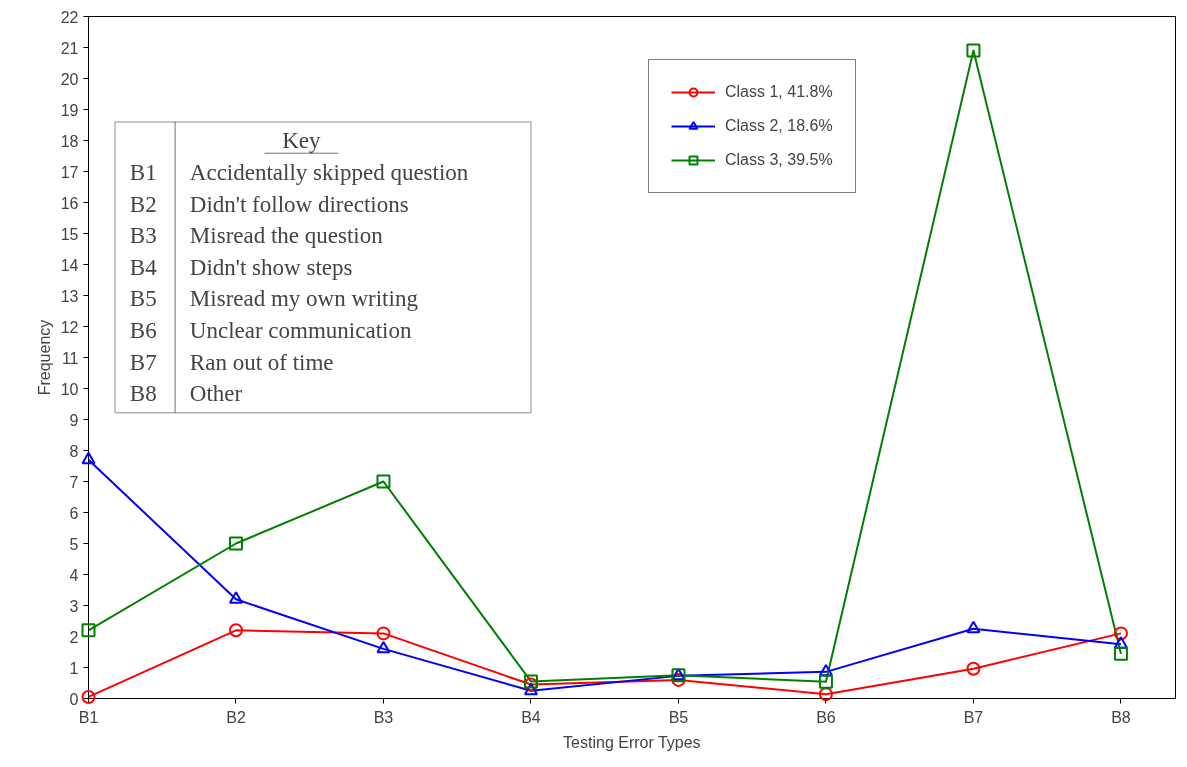  Describe the element at coordinates (779, 126) in the screenshot. I see `legend-label: Class 2, 18.6%` at that location.